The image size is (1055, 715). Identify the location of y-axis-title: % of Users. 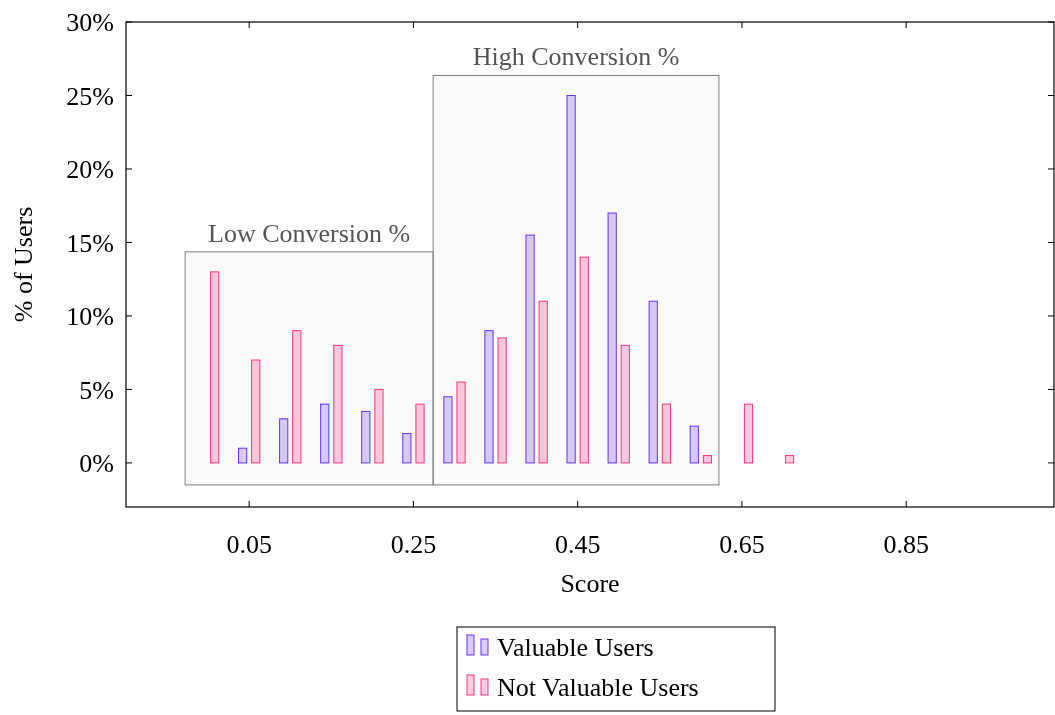
(23, 264).